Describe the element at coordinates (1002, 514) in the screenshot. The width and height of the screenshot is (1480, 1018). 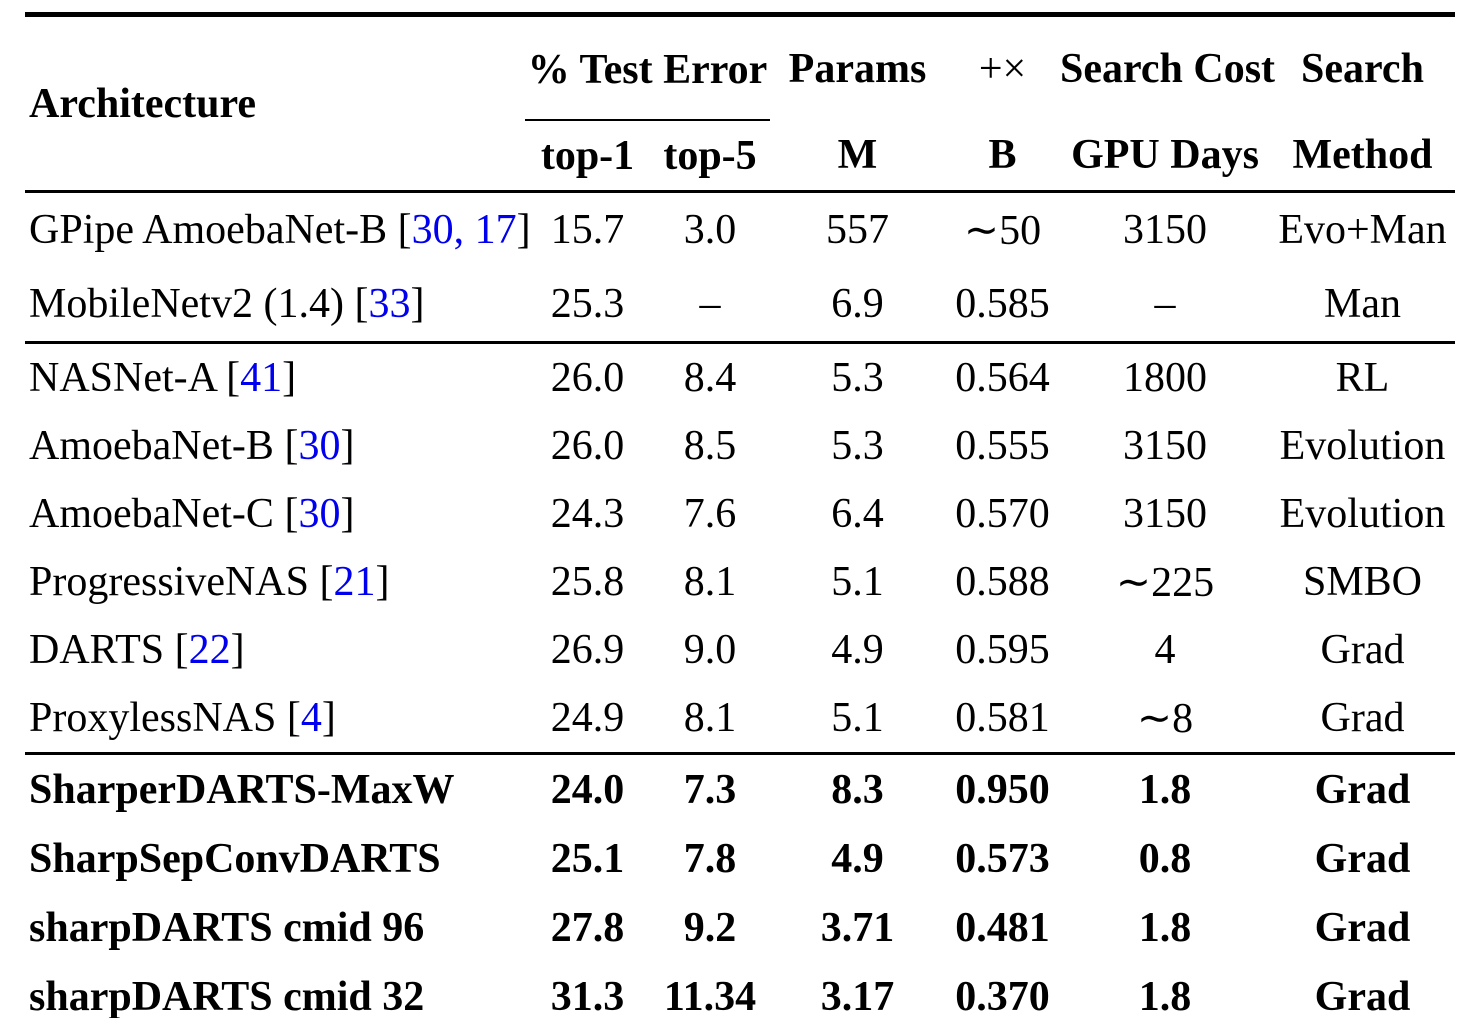
I see `cell-mult-adds: 0.570` at that location.